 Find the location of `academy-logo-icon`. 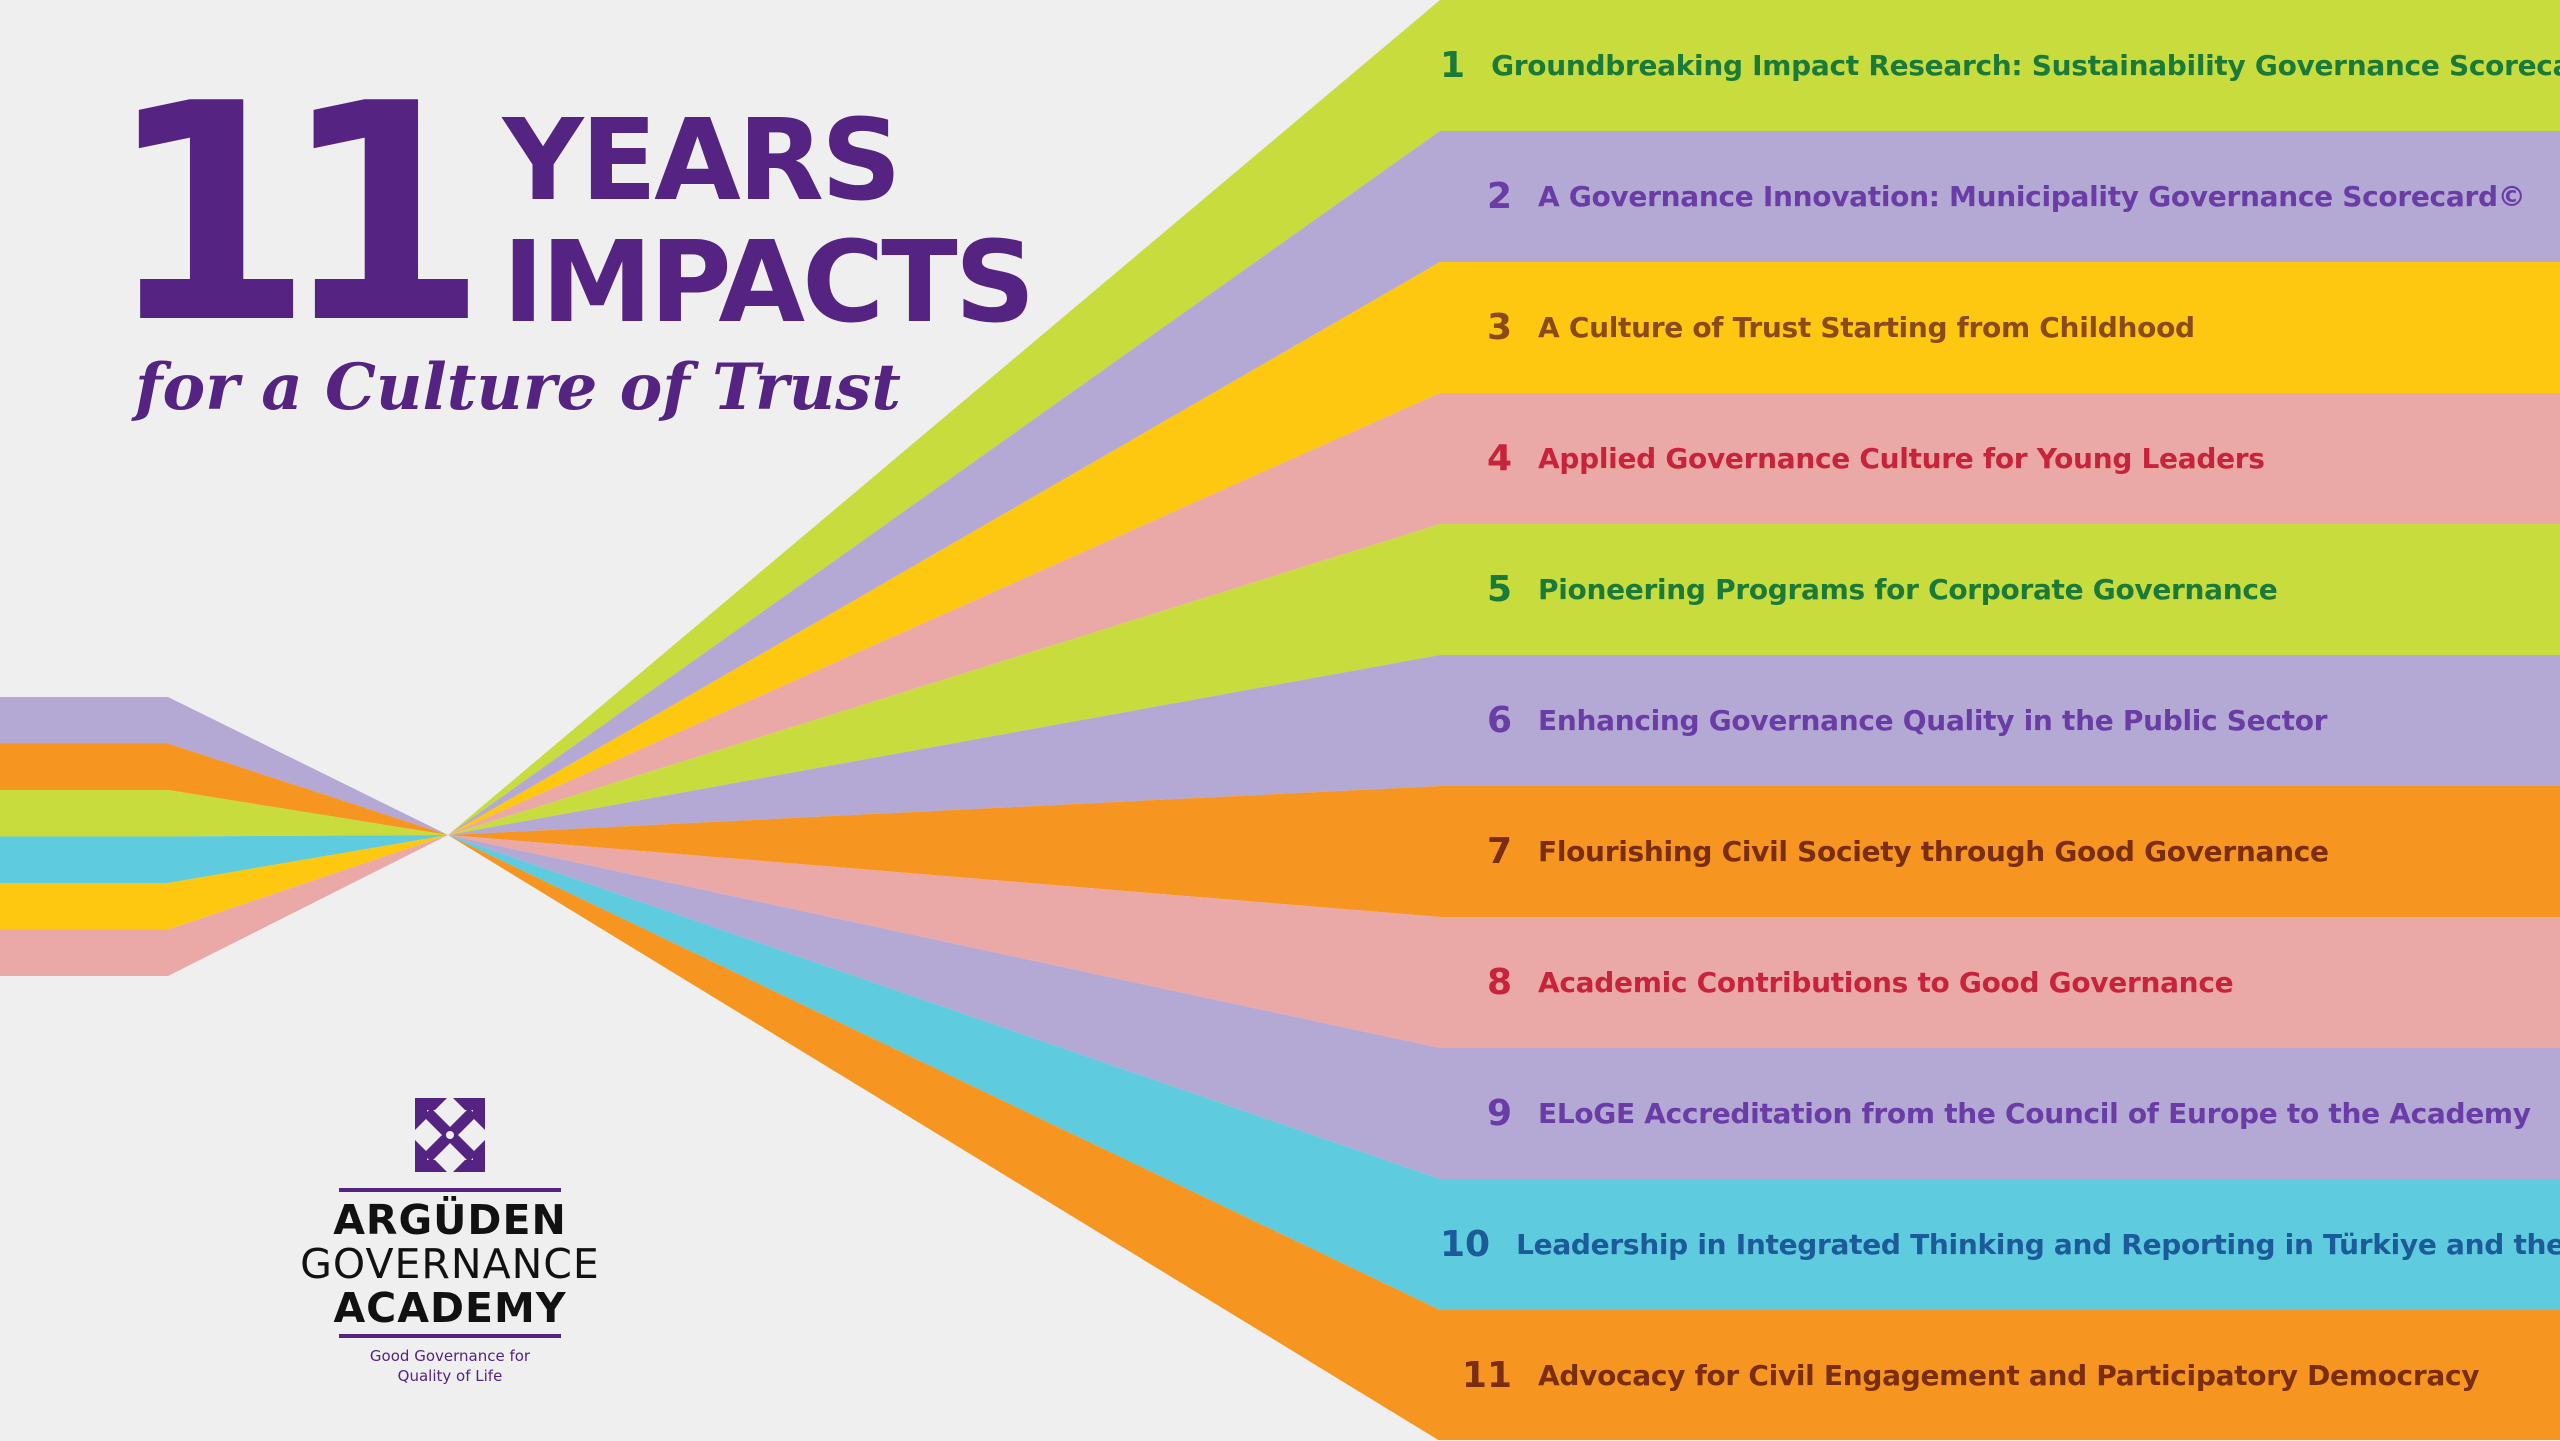

academy-logo-icon is located at coordinates (450, 1135).